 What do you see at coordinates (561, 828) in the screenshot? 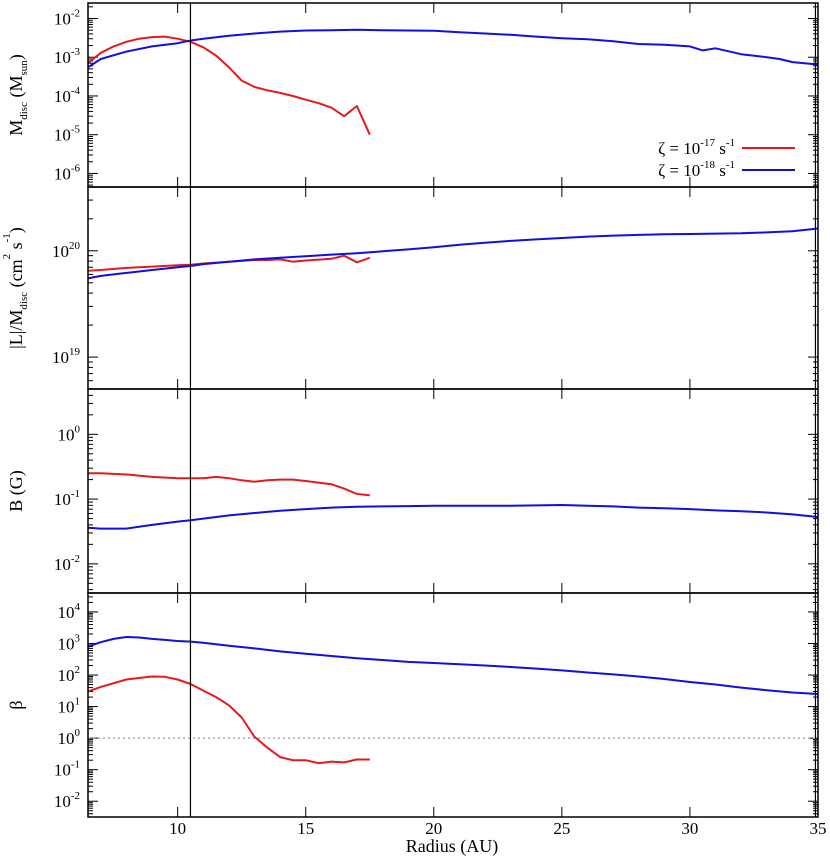
I see `x-tick-label: 25` at bounding box center [561, 828].